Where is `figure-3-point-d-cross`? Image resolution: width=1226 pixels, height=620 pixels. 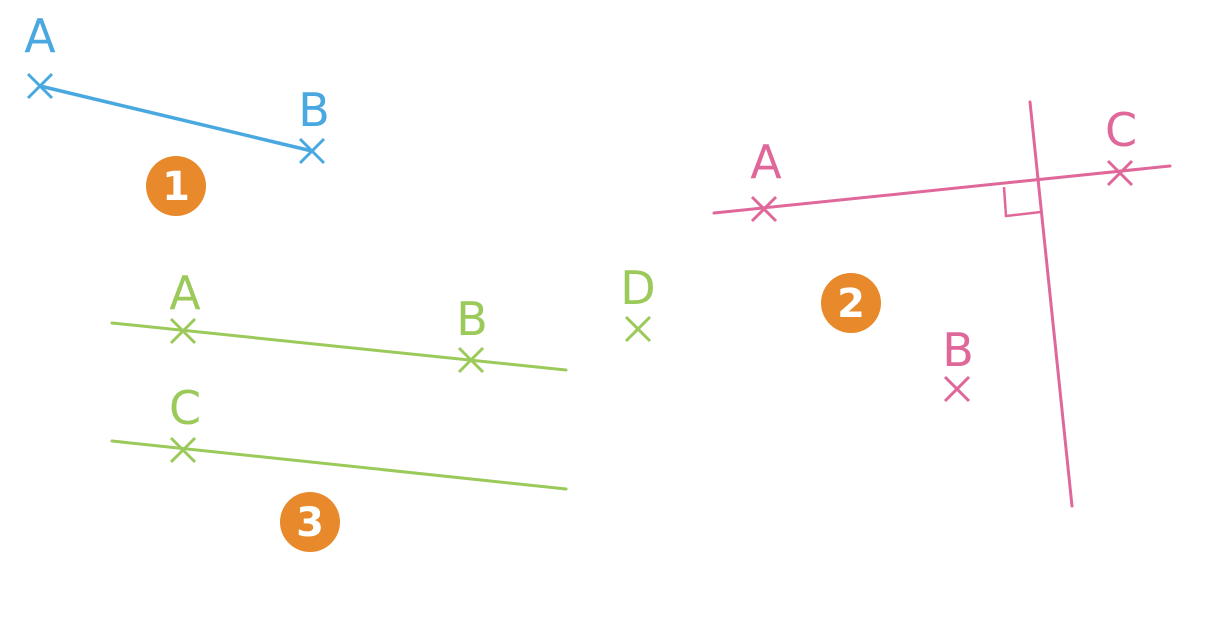
figure-3-point-d-cross is located at coordinates (638, 329).